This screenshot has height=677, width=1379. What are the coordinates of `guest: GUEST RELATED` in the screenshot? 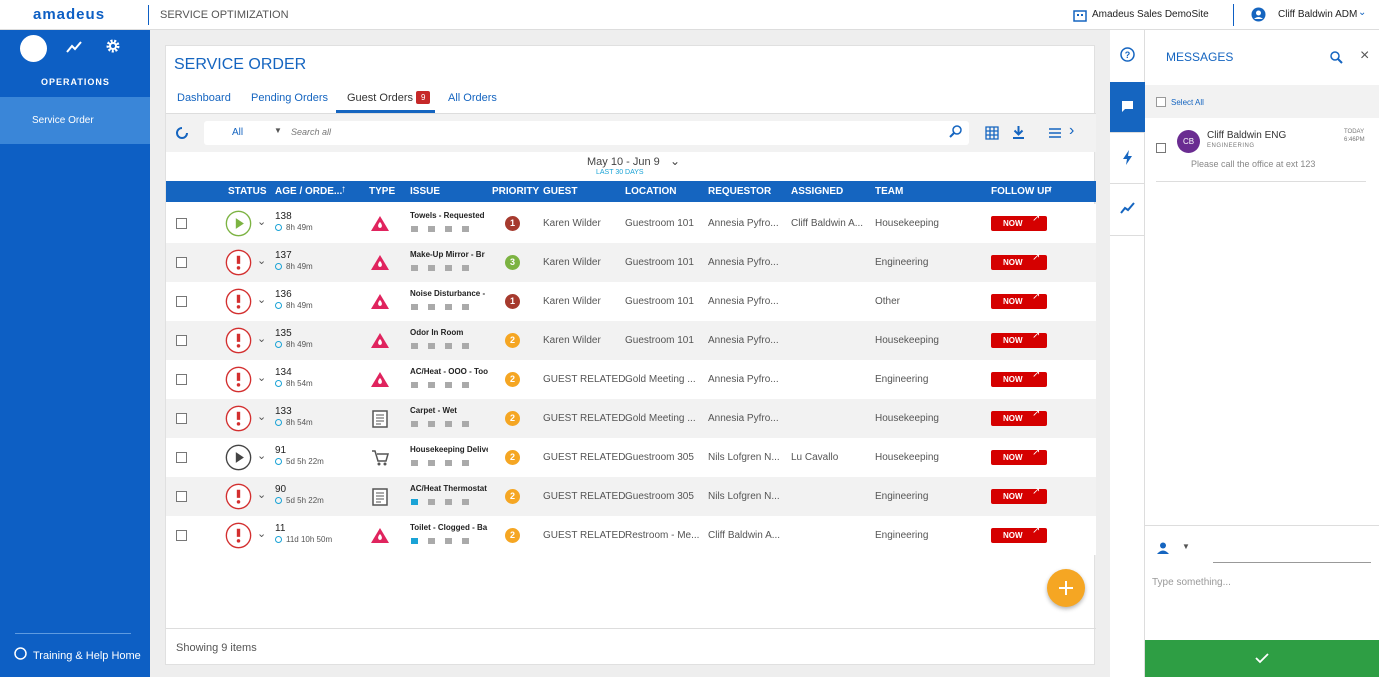 It's located at (584, 418).